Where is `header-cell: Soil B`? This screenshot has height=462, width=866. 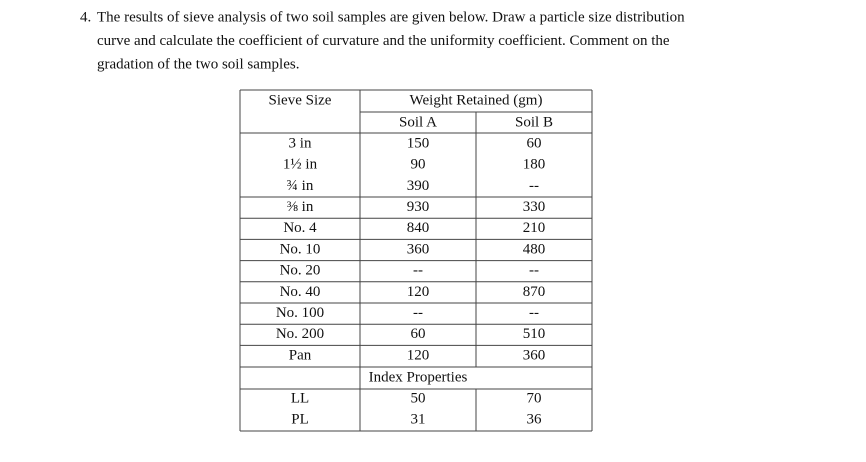 header-cell: Soil B is located at coordinates (534, 122).